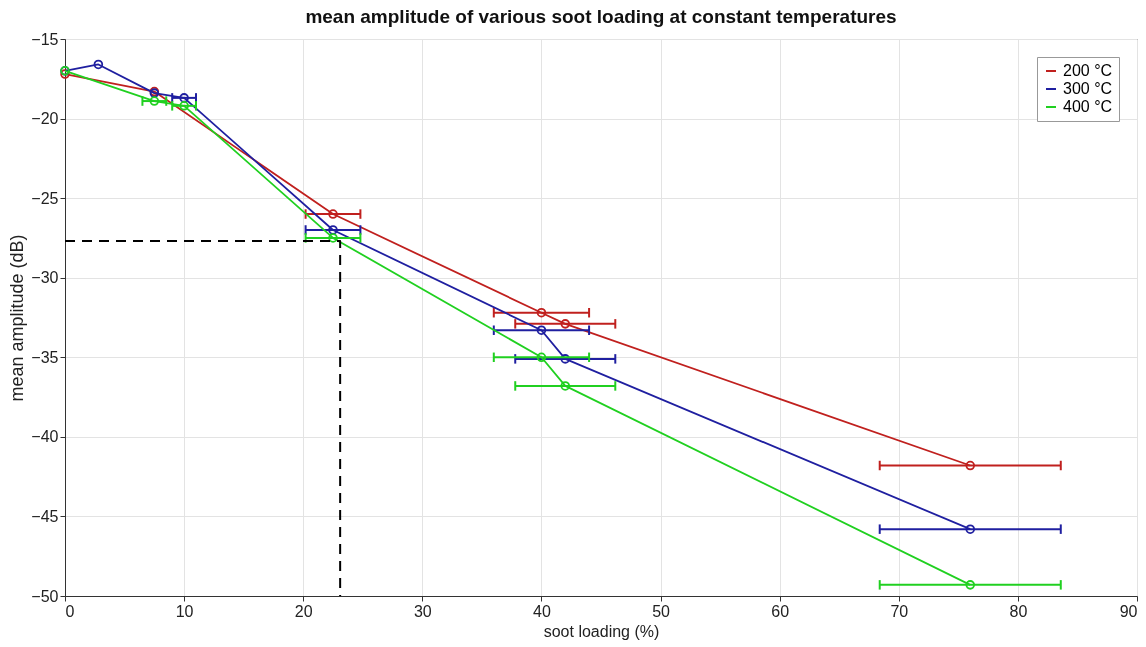 This screenshot has height=647, width=1146. I want to click on x-tick-label: 50, so click(661, 611).